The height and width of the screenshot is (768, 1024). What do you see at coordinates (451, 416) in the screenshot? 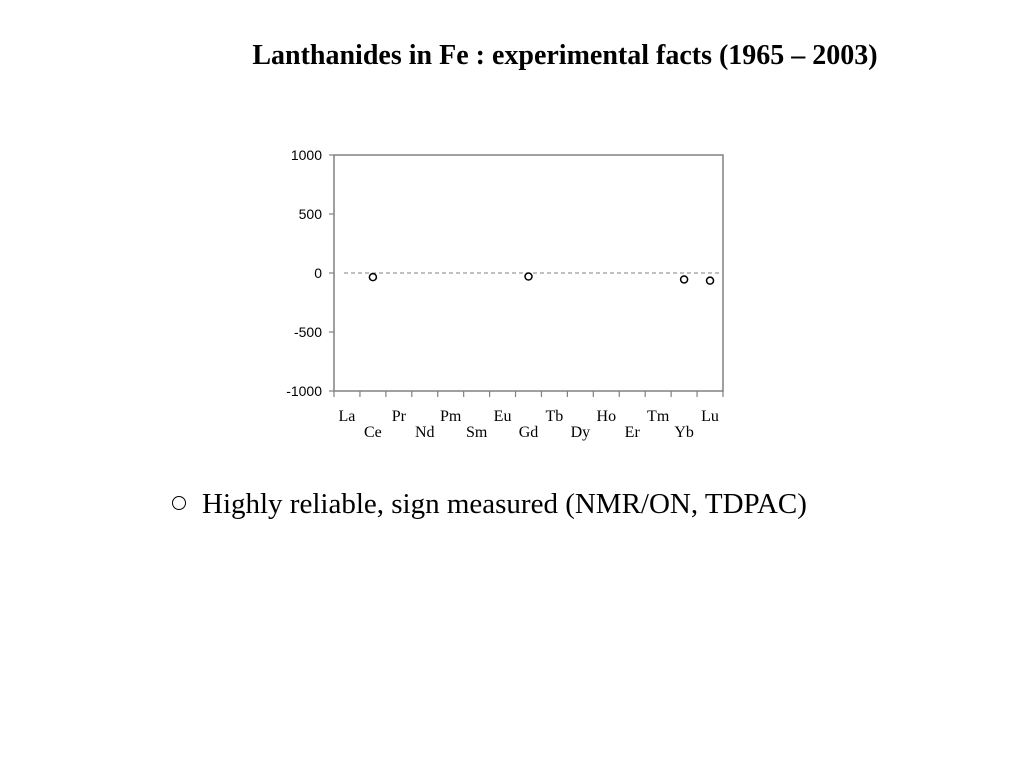
I see `x-category-label: Pm` at bounding box center [451, 416].